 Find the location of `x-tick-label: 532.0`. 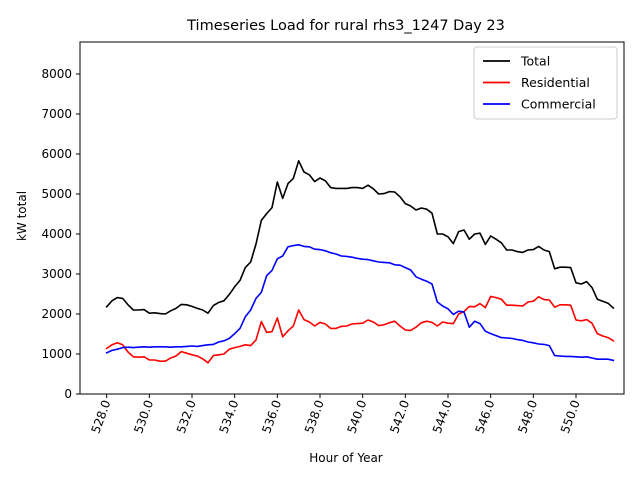

x-tick-label: 532.0 is located at coordinates (186, 416).